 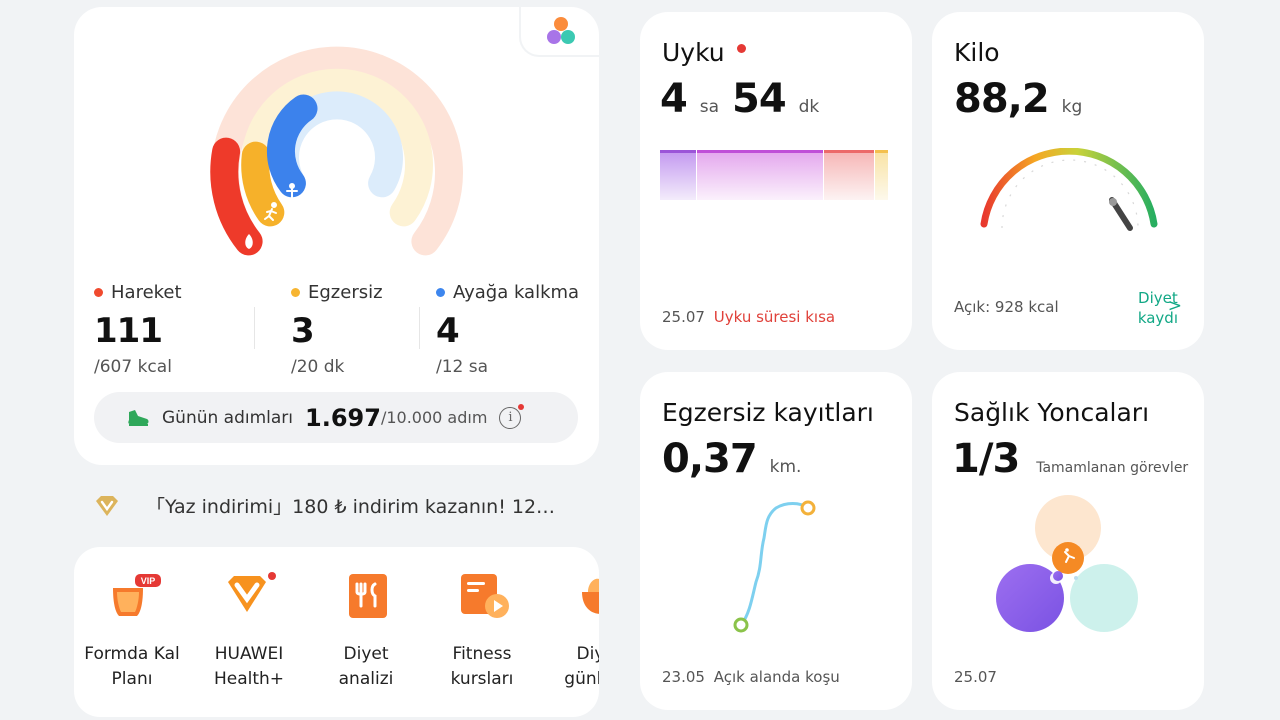 I want to click on route-end-marker, so click(x=808, y=508).